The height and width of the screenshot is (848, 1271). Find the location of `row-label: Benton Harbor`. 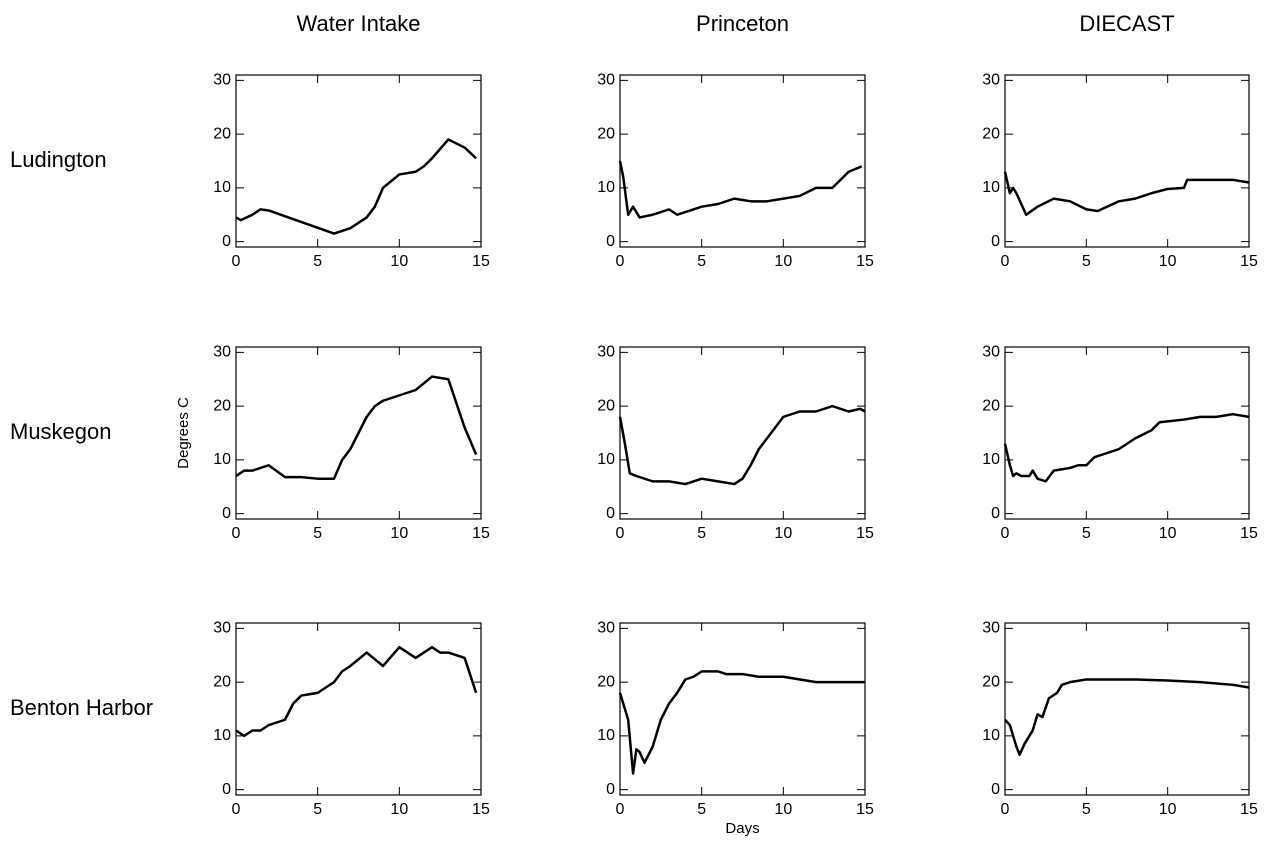

row-label: Benton Harbor is located at coordinates (81, 707).